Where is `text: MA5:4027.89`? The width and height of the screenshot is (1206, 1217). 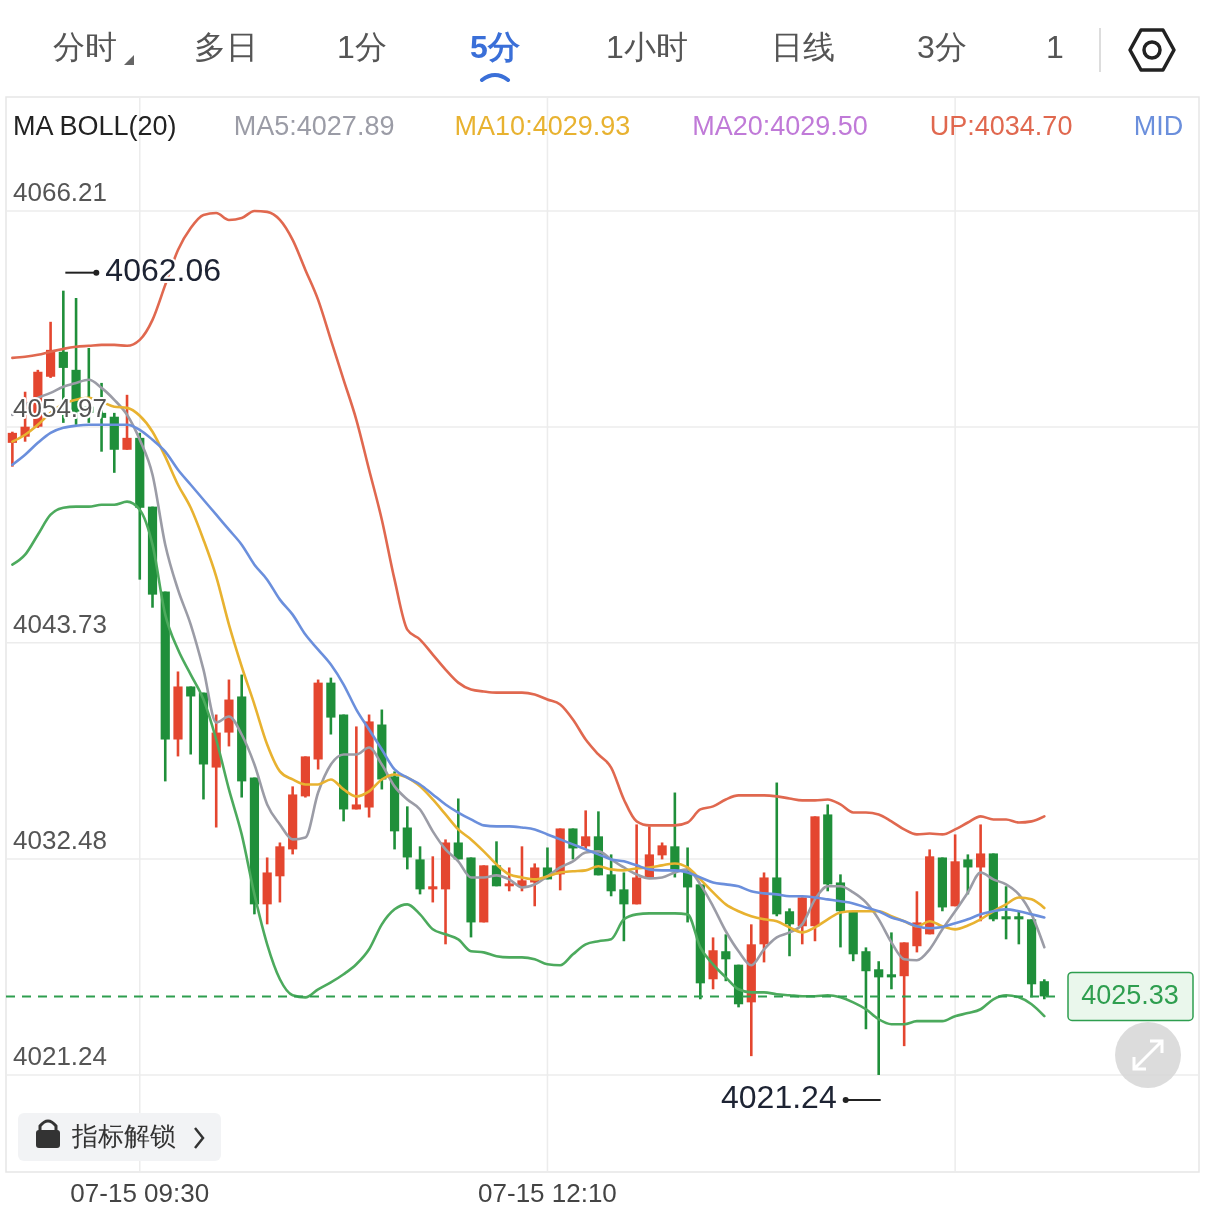 text: MA5:4027.89 is located at coordinates (314, 126).